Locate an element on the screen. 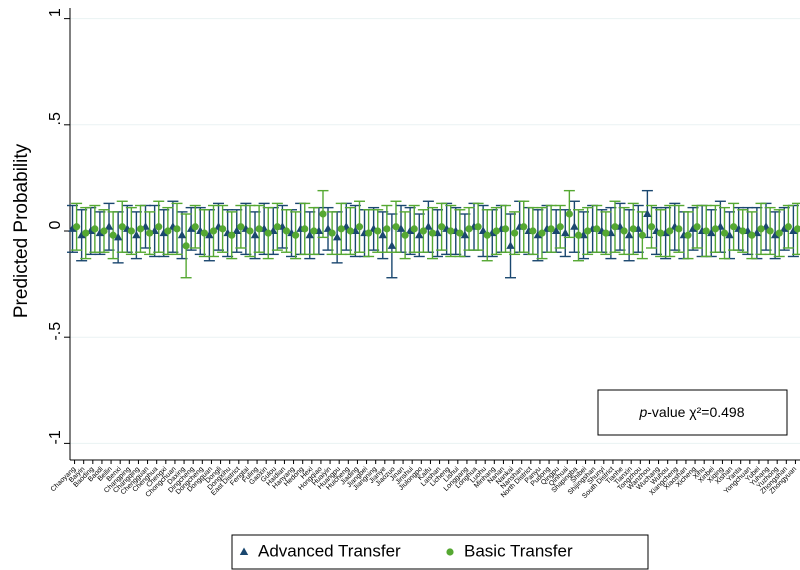 This screenshot has width=800, height=570. legend-label: Advanced Transfer is located at coordinates (329, 550).